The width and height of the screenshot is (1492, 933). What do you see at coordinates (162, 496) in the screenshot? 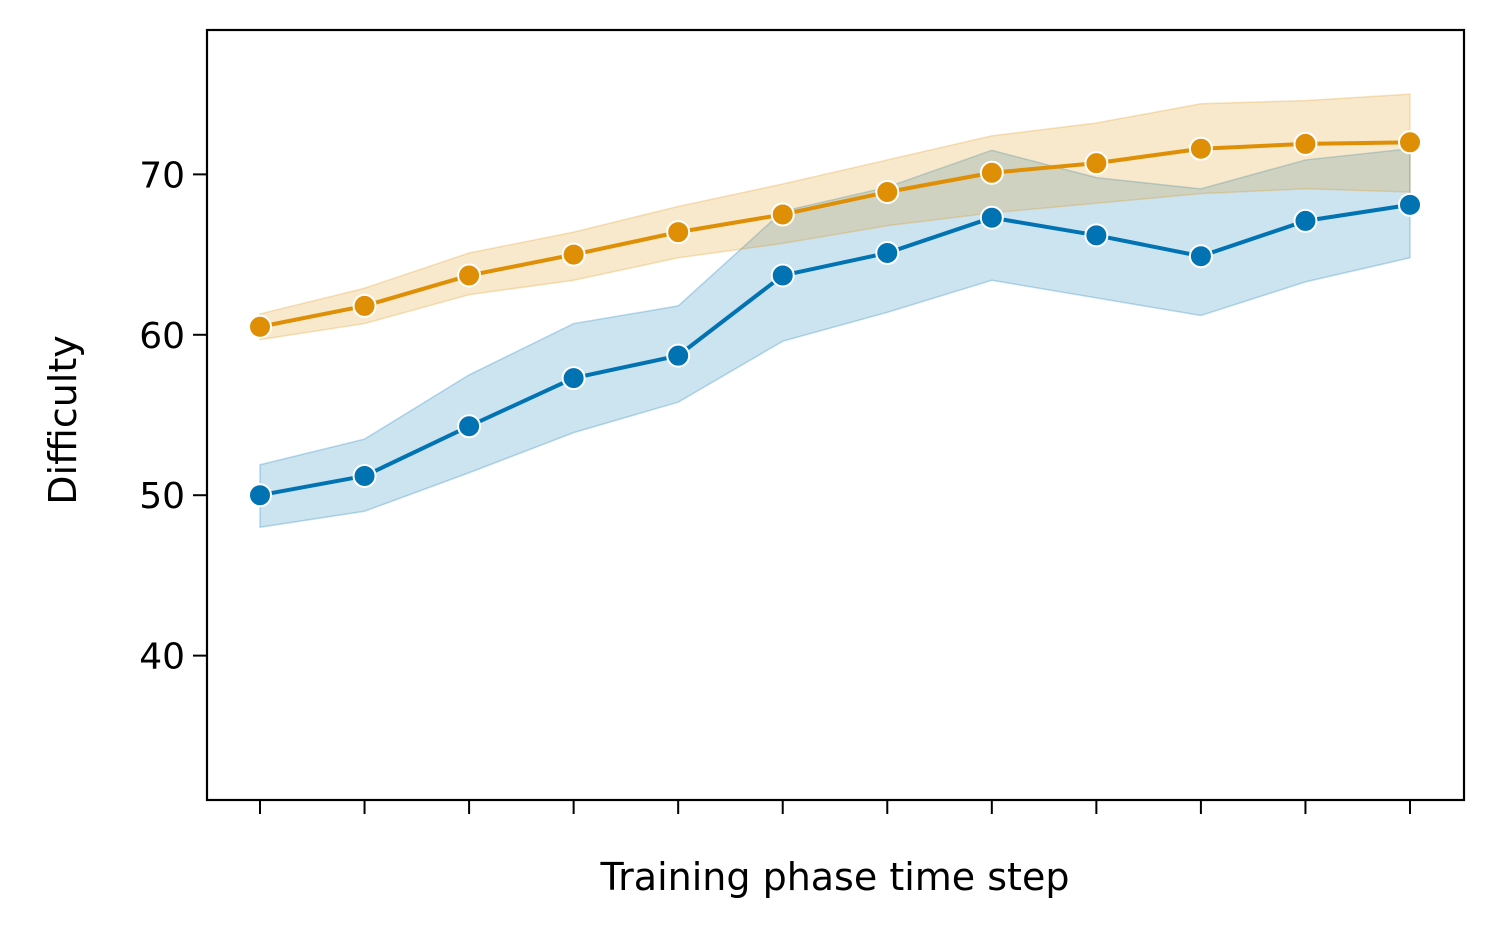
I see `y-tick-label: 50` at bounding box center [162, 496].